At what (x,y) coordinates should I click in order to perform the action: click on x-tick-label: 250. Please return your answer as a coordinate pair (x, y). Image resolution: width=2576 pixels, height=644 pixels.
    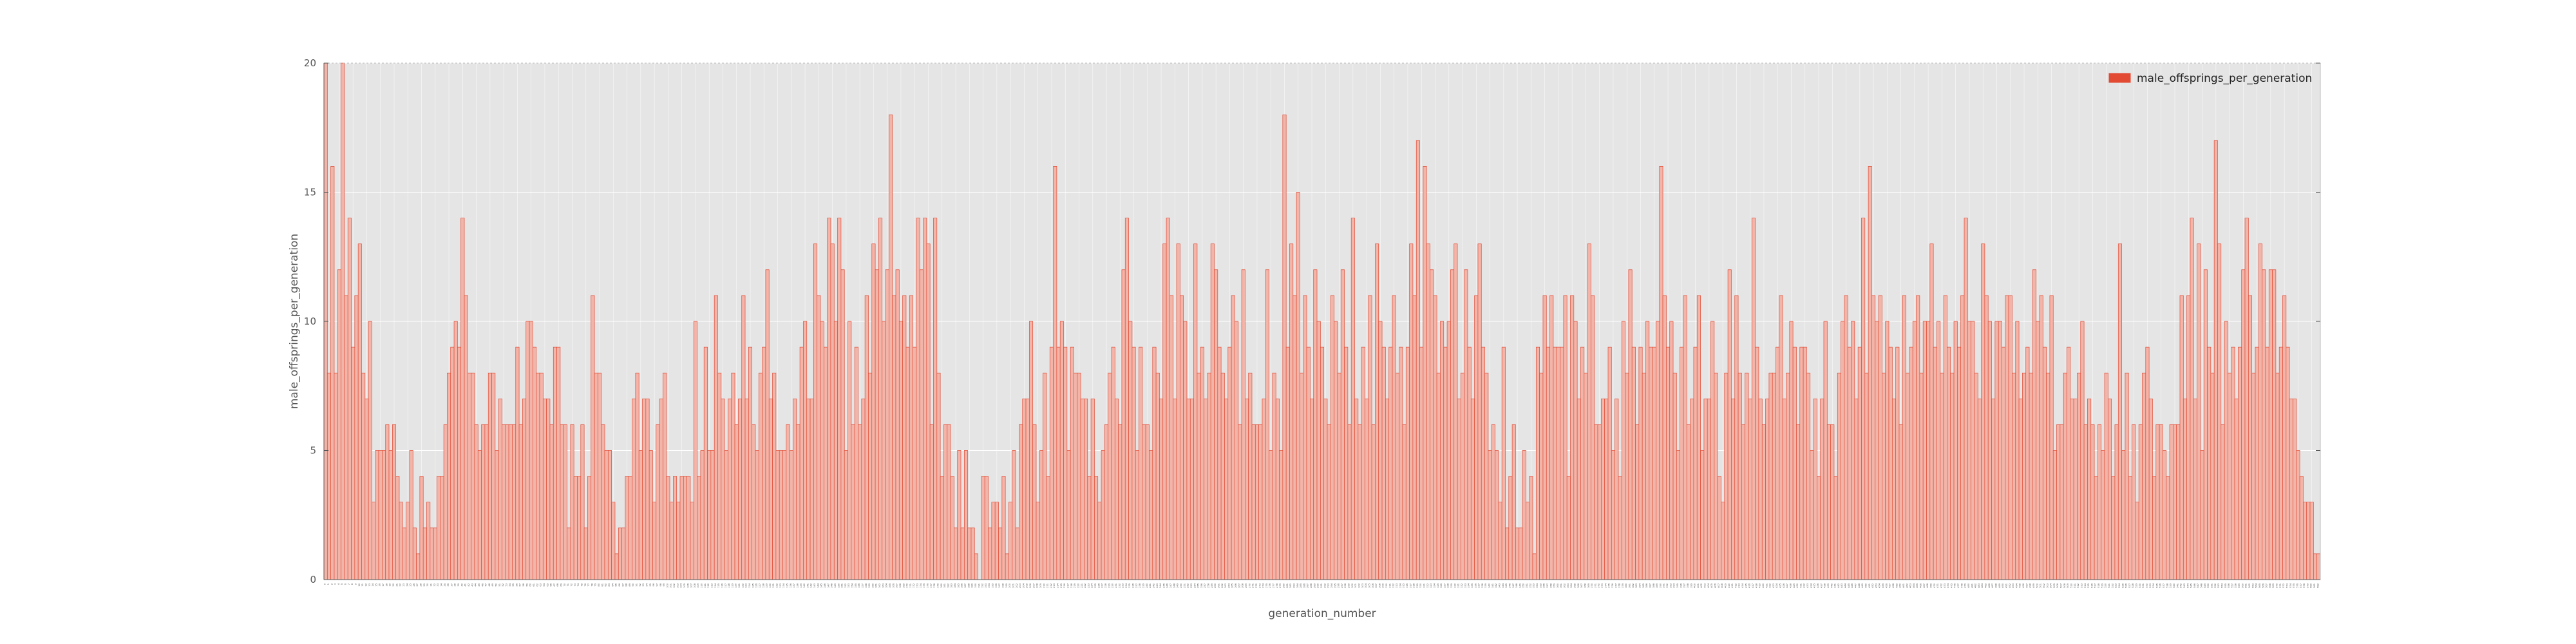
    Looking at the image, I should click on (1181, 586).